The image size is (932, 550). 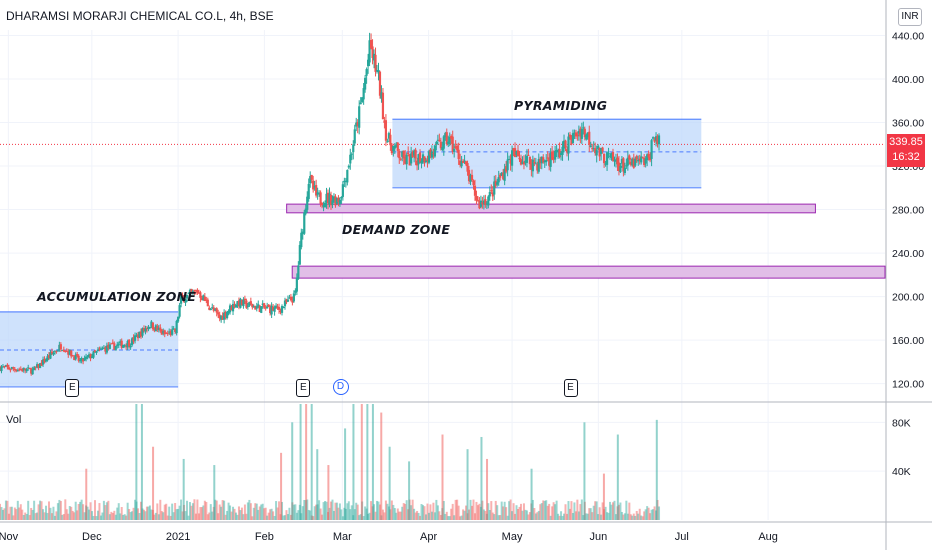 What do you see at coordinates (396, 229) in the screenshot?
I see `annotation-demand-zone: DEMAND ZONE` at bounding box center [396, 229].